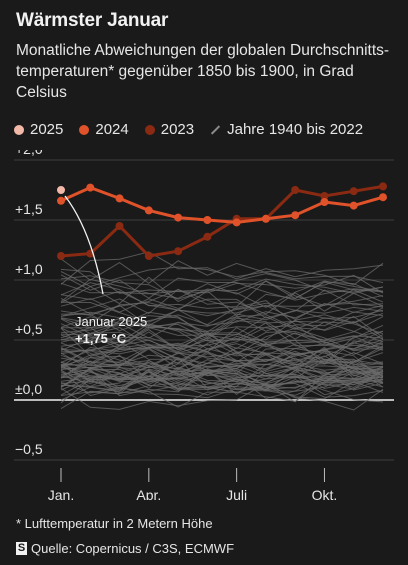 This screenshot has width=408, height=565. What do you see at coordinates (133, 548) in the screenshot?
I see `source-text: Quelle: Copernicus / C3S, ECMWF` at bounding box center [133, 548].